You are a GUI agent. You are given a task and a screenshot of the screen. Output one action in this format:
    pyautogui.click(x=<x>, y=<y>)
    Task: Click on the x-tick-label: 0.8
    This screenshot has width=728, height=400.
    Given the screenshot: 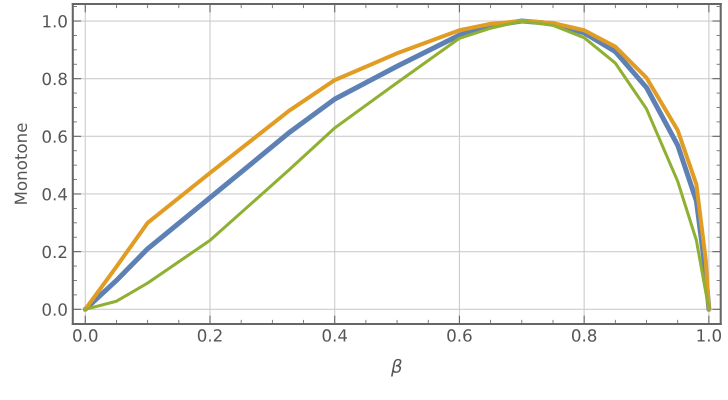 What is the action you would take?
    pyautogui.click(x=584, y=335)
    